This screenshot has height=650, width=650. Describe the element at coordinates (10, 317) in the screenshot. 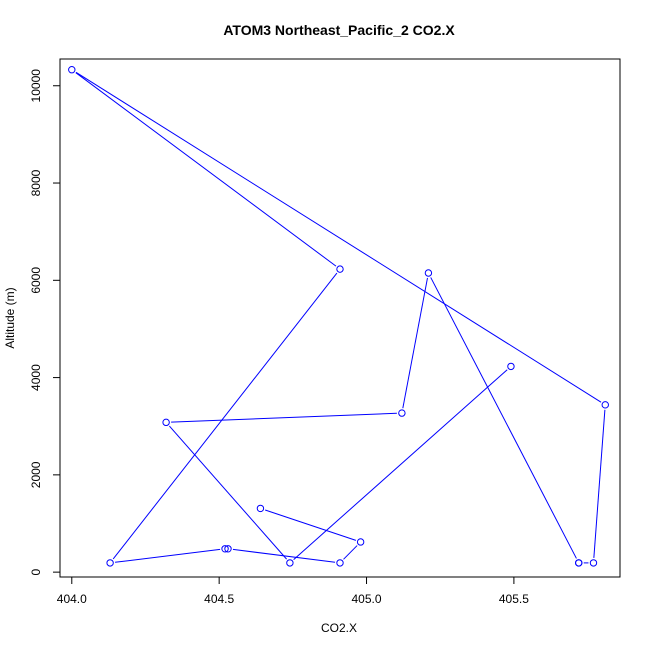

I see `y-axis-label: Altitude (m)` at that location.